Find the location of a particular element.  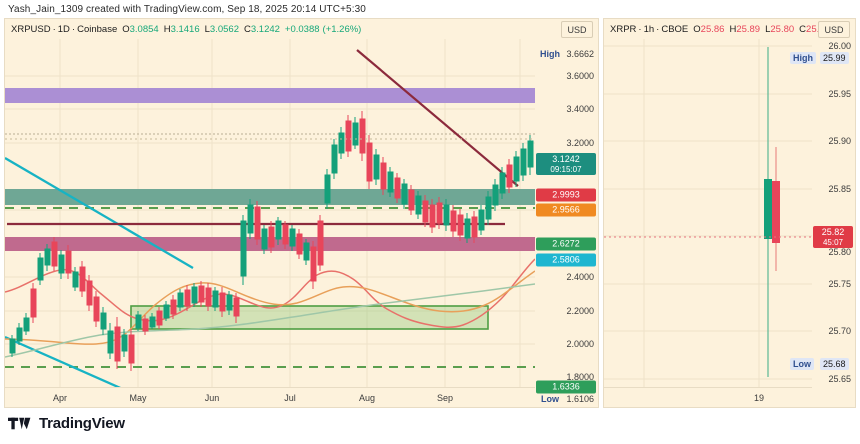

right-last-price-label: 25.82 45:07 is located at coordinates (833, 237).